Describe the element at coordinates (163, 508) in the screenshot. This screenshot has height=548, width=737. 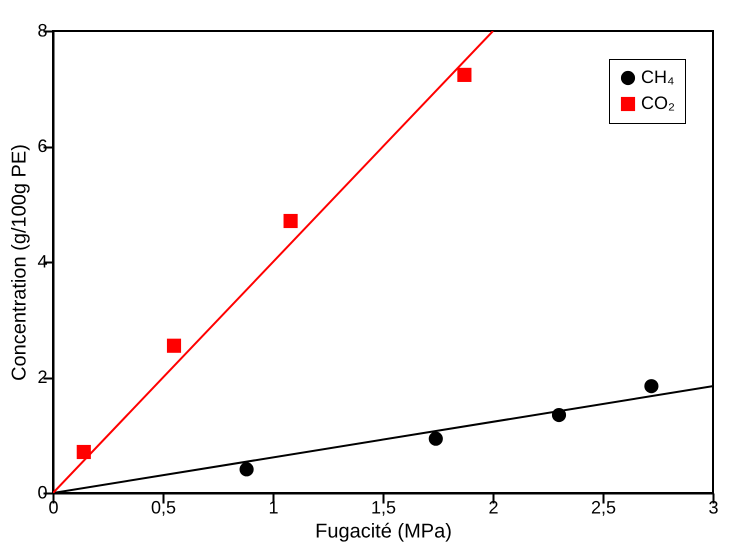
I see `x-tick-label: 0,5` at that location.